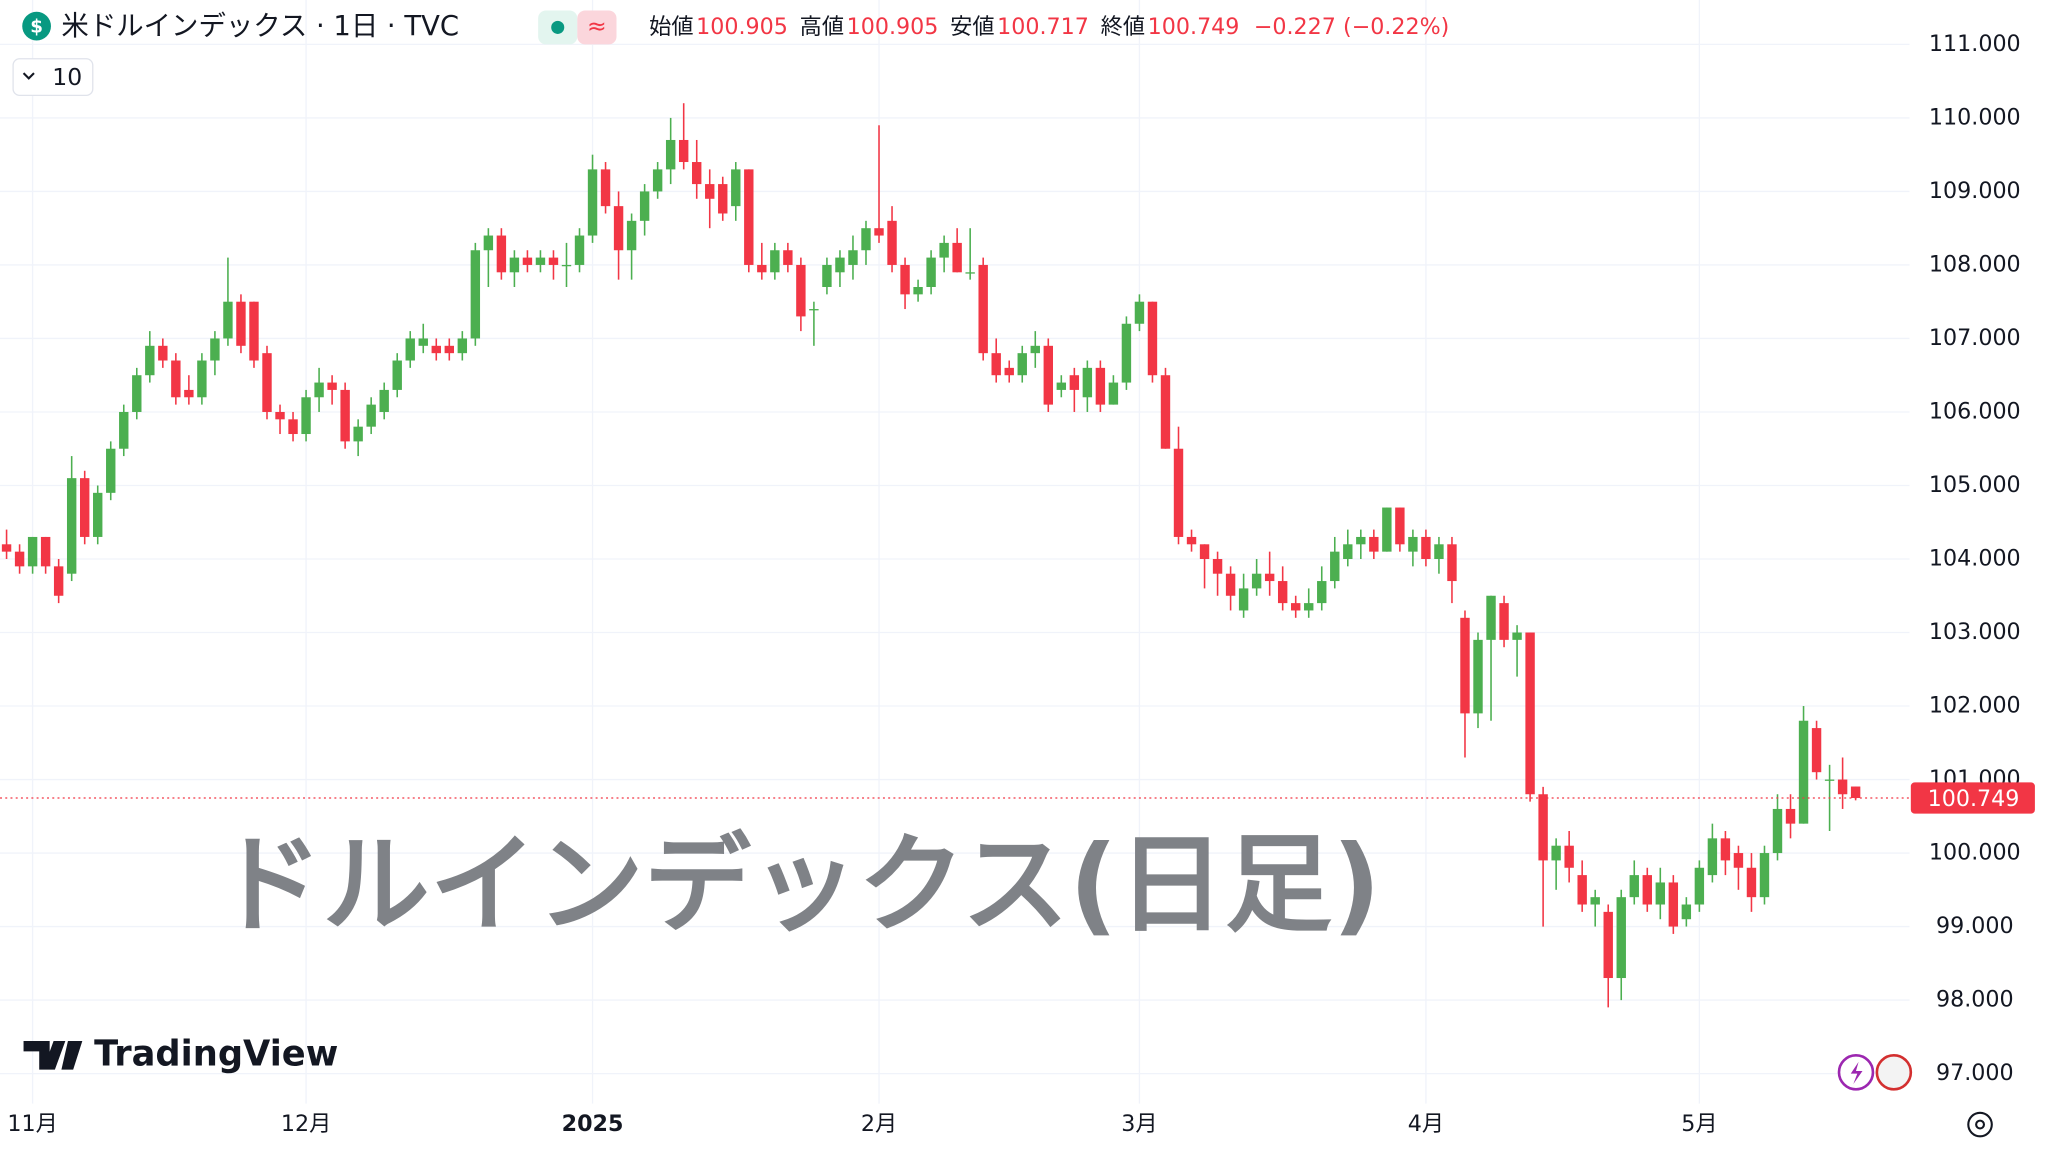 The height and width of the screenshot is (1150, 2048). Describe the element at coordinates (1975, 191) in the screenshot. I see `y-tick-label: 109.000` at that location.